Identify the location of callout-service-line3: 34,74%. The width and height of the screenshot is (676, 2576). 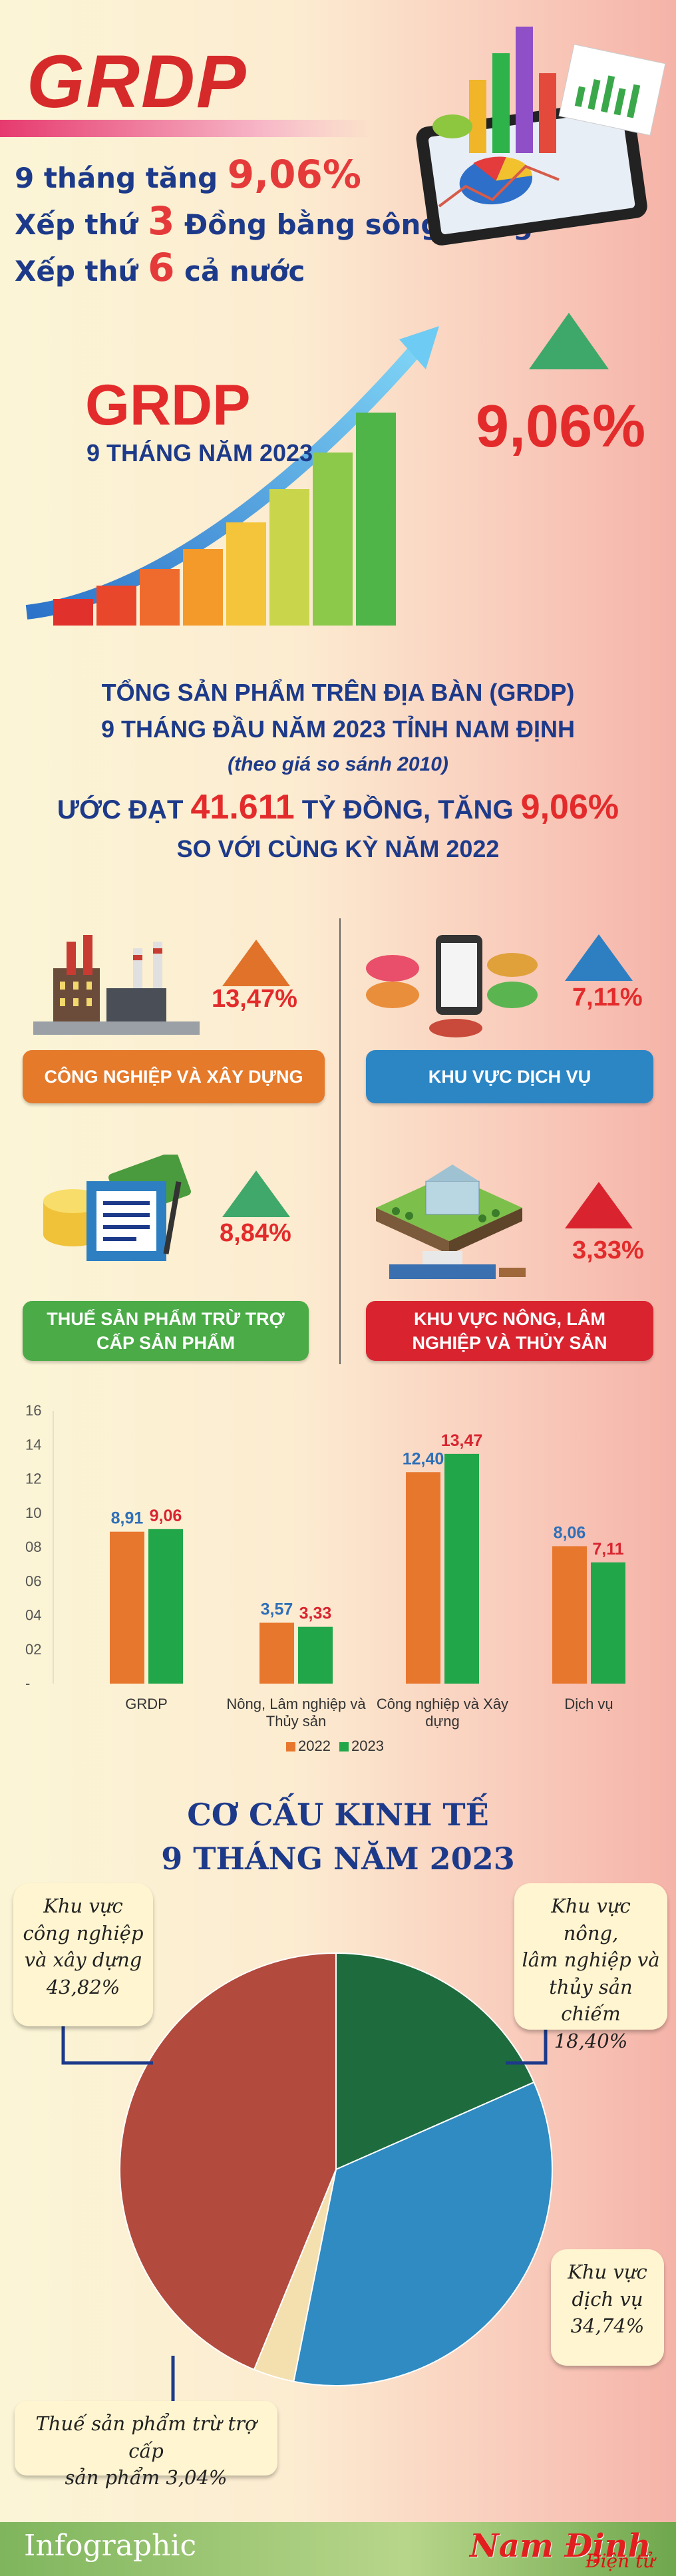
(607, 2326).